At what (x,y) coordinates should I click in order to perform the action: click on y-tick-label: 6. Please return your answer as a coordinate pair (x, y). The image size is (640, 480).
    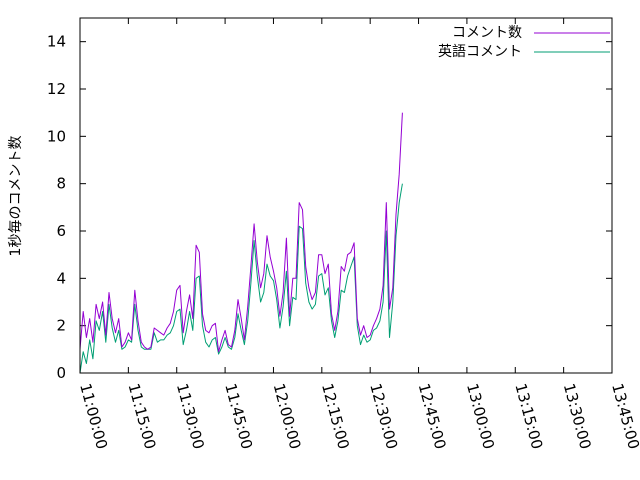
    Looking at the image, I should click on (61, 231).